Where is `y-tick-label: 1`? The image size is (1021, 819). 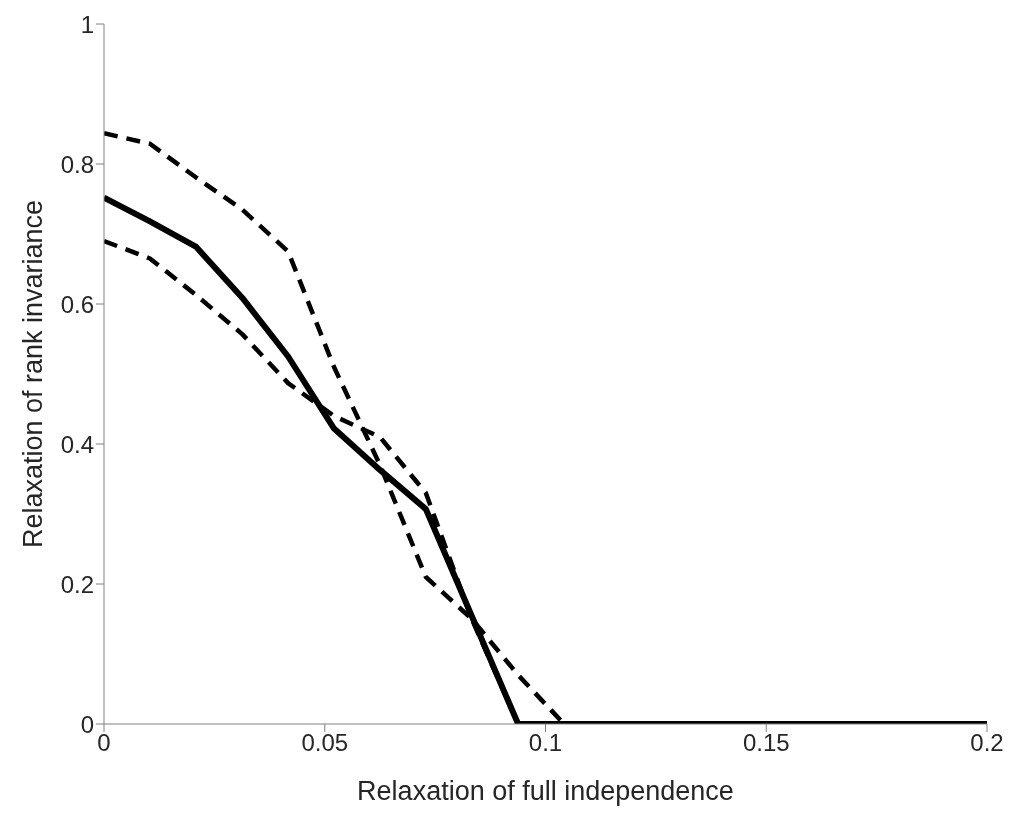 y-tick-label: 1 is located at coordinates (87, 24).